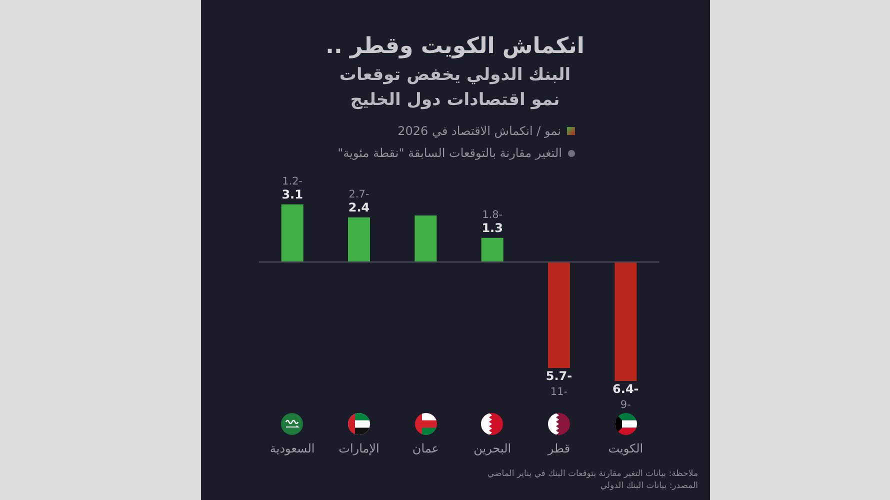 The image size is (890, 500). I want to click on x-tick-label: السعودية, so click(292, 449).